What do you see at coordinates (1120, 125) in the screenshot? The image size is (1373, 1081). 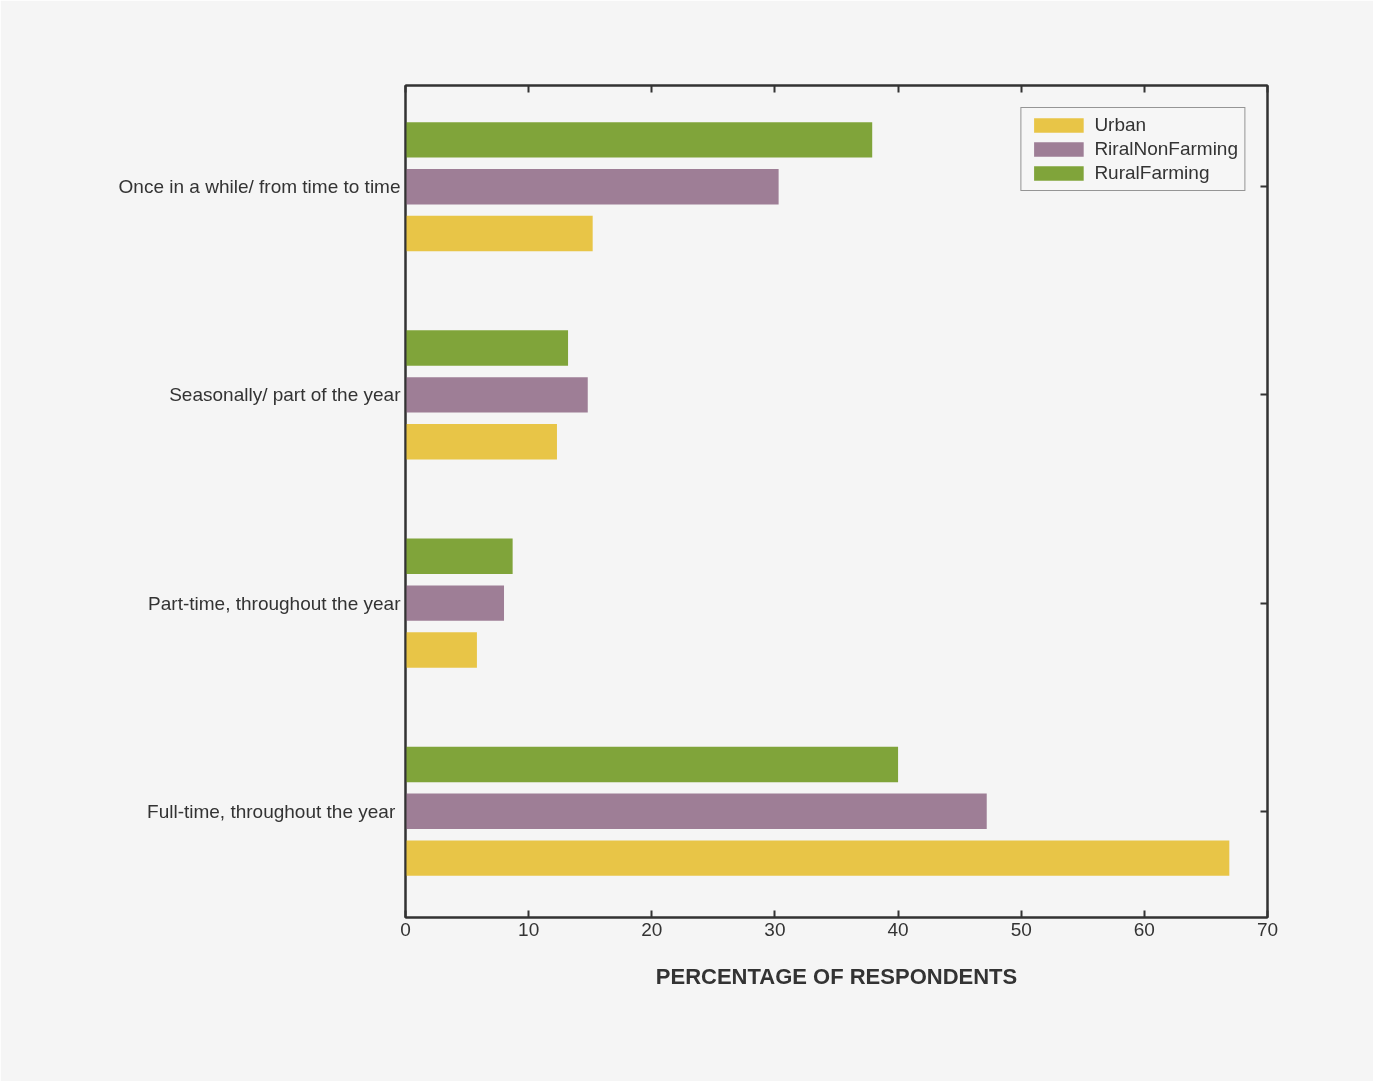 I see `legend-label: Urban` at bounding box center [1120, 125].